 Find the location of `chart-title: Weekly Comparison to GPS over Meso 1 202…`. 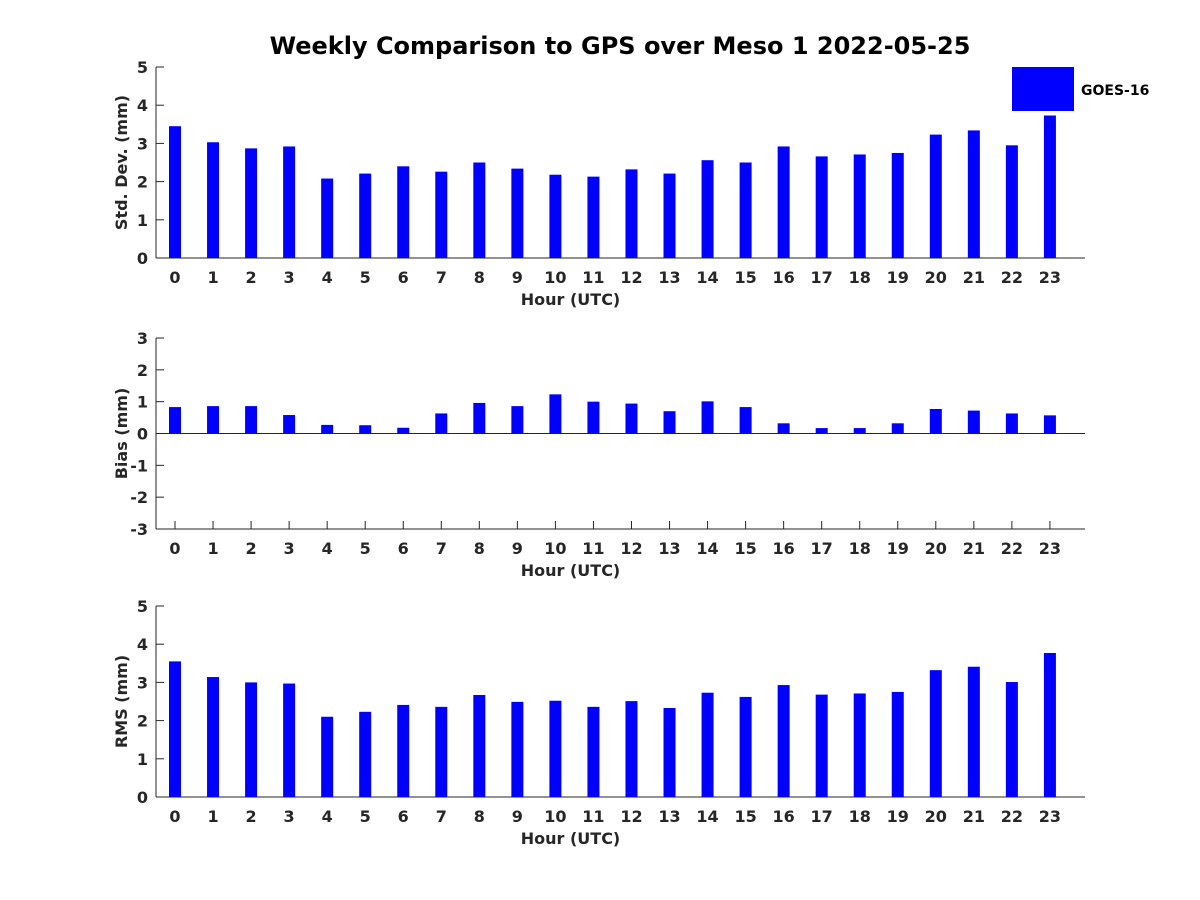

chart-title: Weekly Comparison to GPS over Meso 1 202… is located at coordinates (620, 46).